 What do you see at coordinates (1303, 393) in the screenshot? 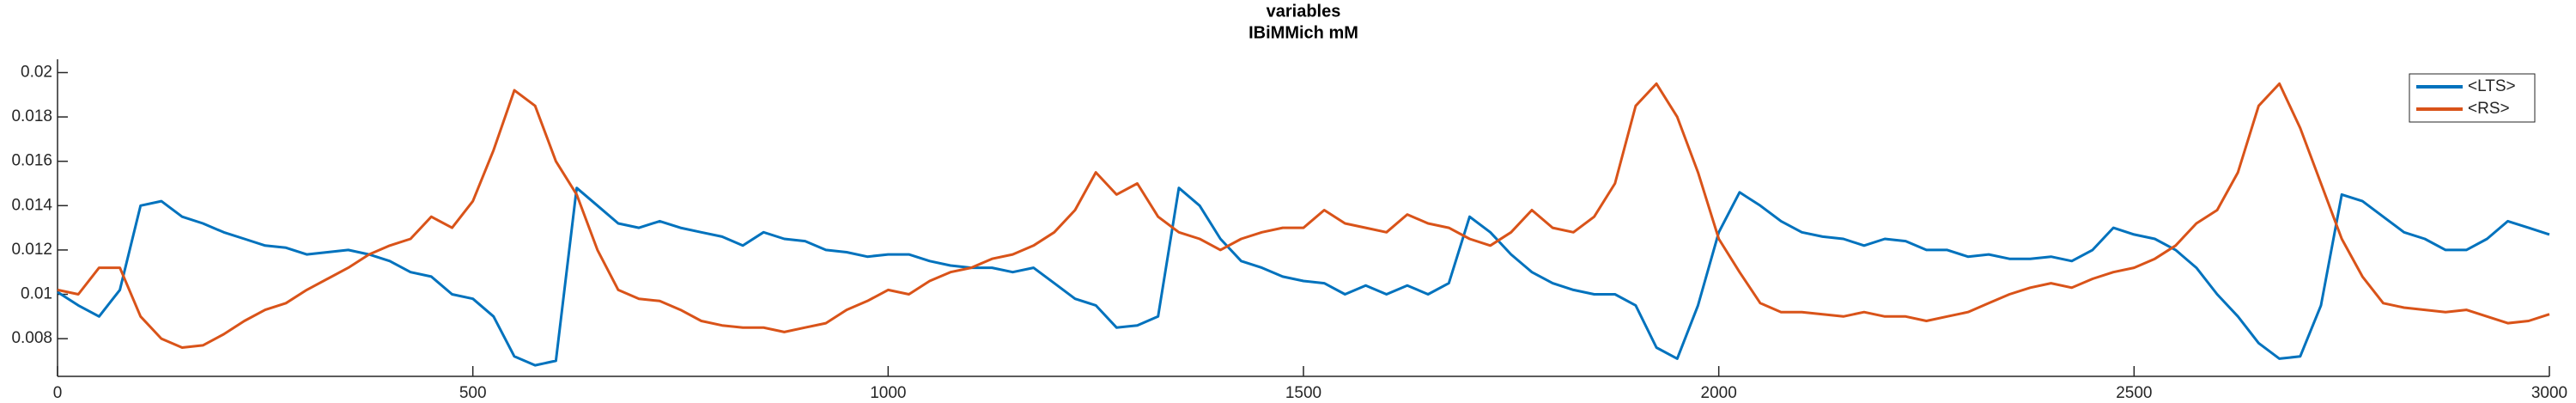
I see `x-tick-label: 1500` at bounding box center [1303, 393].